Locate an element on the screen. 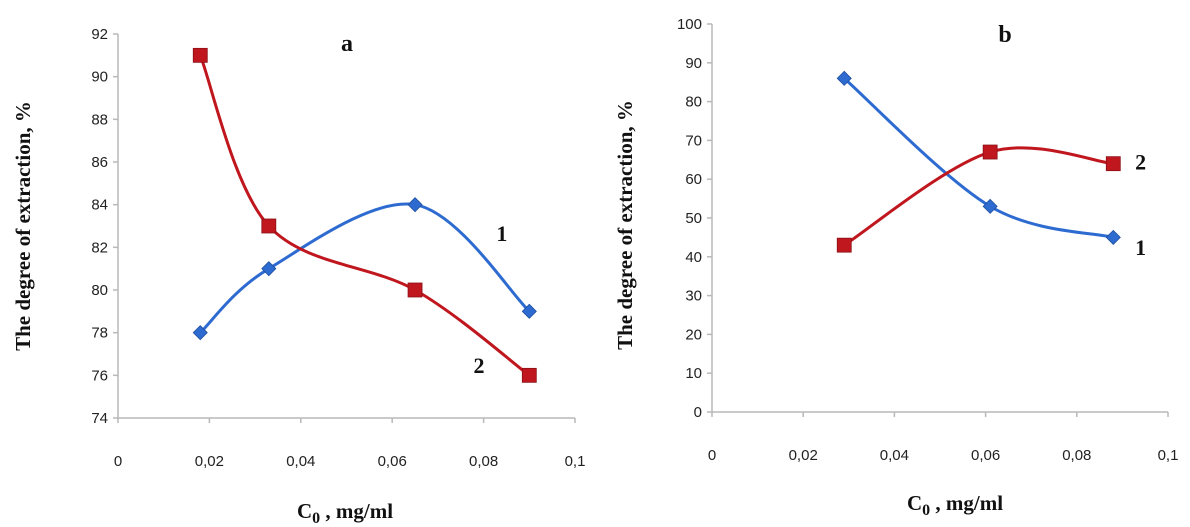 This screenshot has height=527, width=1190. y-tick-label: 20 is located at coordinates (693, 334).